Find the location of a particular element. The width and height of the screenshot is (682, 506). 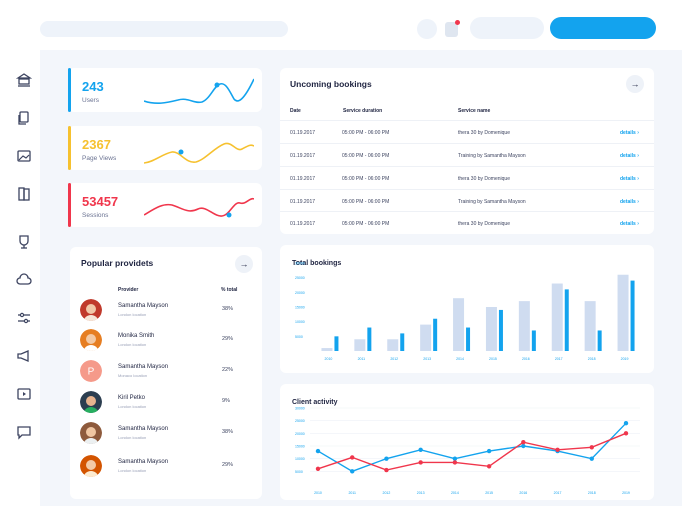

notification-button is located at coordinates (451, 29).